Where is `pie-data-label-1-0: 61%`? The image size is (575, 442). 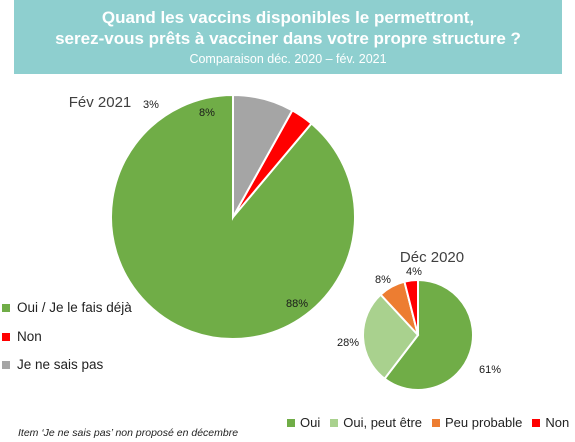 pie-data-label-1-0: 61% is located at coordinates (490, 370).